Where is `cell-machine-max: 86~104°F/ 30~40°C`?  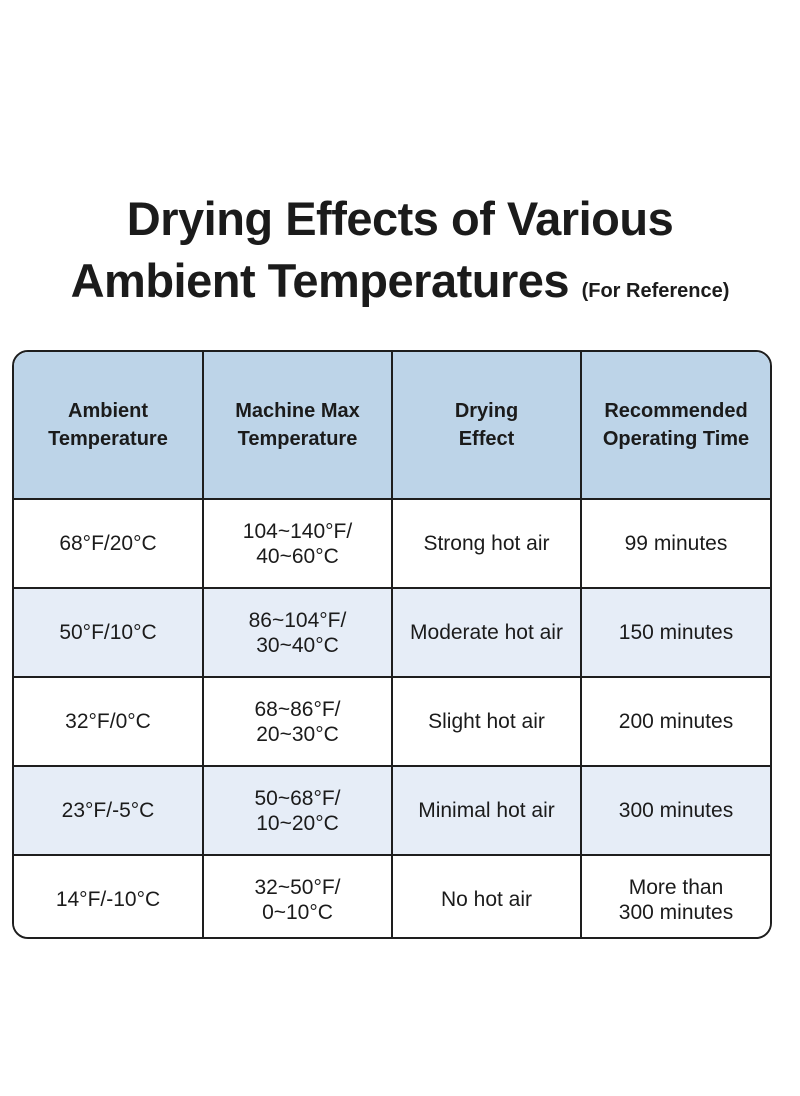 cell-machine-max: 86~104°F/ 30~40°C is located at coordinates (297, 632).